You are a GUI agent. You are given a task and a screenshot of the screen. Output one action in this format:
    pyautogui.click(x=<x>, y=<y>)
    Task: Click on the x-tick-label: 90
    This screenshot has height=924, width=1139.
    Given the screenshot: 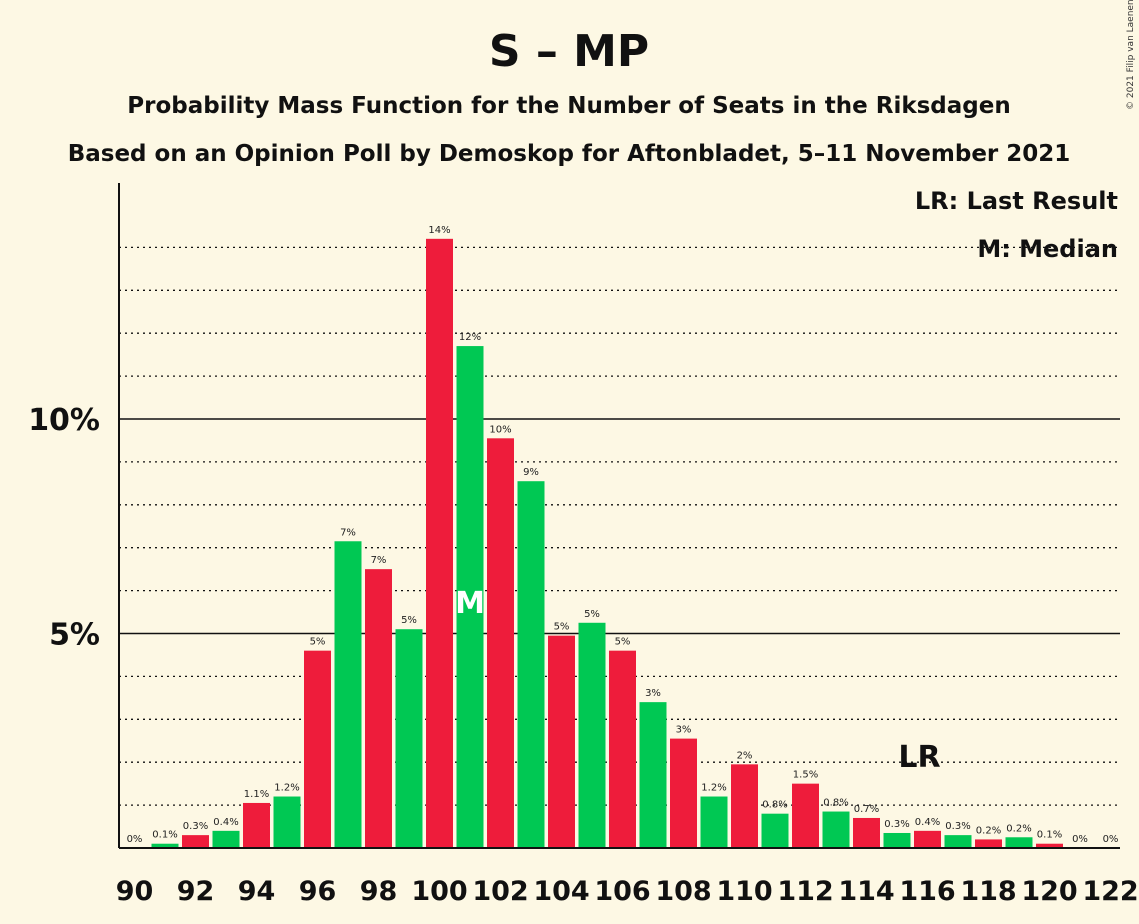 What is the action you would take?
    pyautogui.click(x=135, y=891)
    